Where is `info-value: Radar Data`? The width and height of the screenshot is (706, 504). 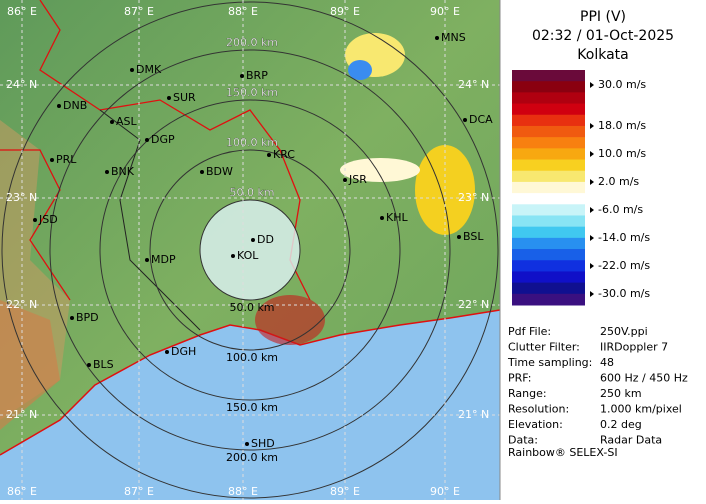 info-value: Radar Data is located at coordinates (631, 440).